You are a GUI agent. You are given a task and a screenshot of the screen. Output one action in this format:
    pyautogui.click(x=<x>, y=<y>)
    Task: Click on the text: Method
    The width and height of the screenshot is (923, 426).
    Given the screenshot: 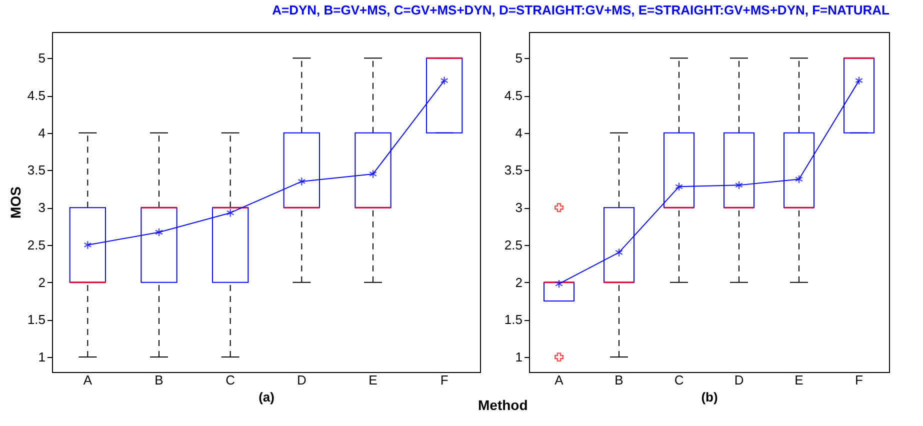 What is the action you would take?
    pyautogui.click(x=503, y=405)
    